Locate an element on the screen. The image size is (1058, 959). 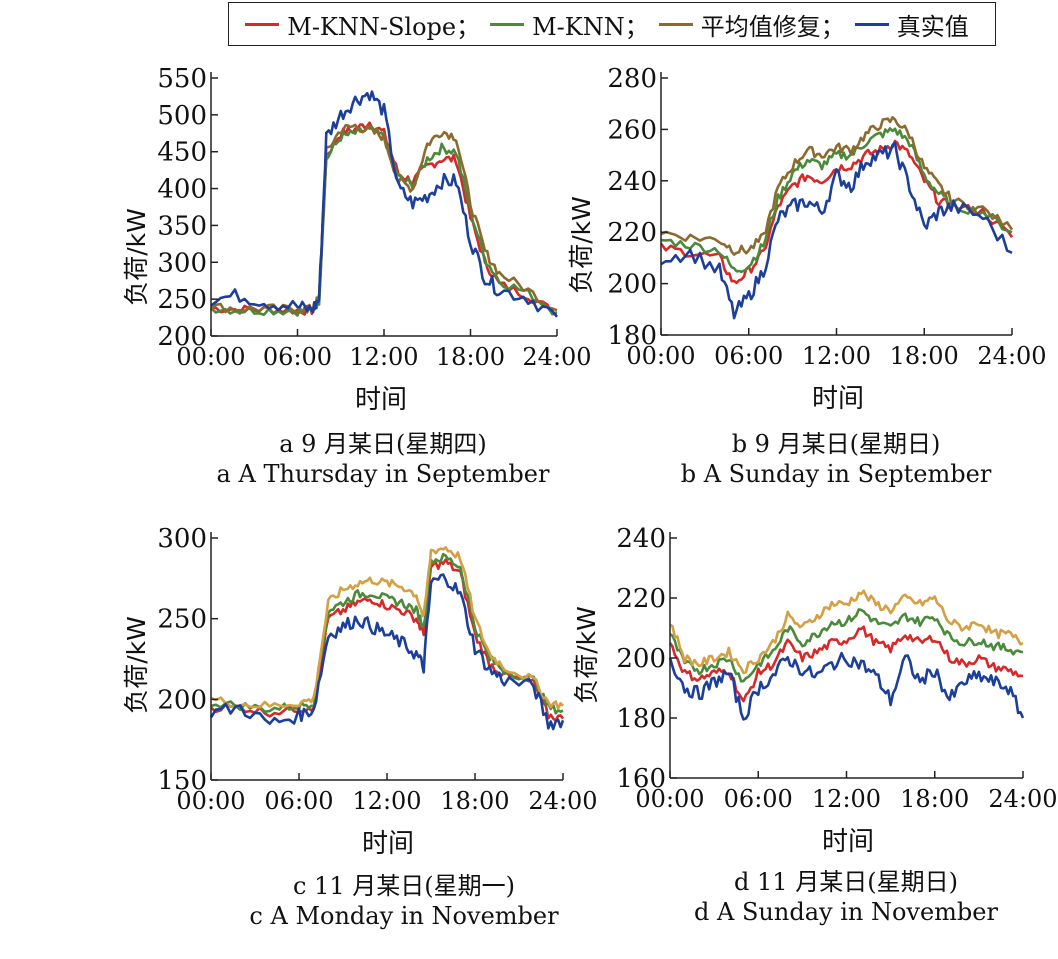
legend-item-1: M-KNN； is located at coordinates (569, 24).